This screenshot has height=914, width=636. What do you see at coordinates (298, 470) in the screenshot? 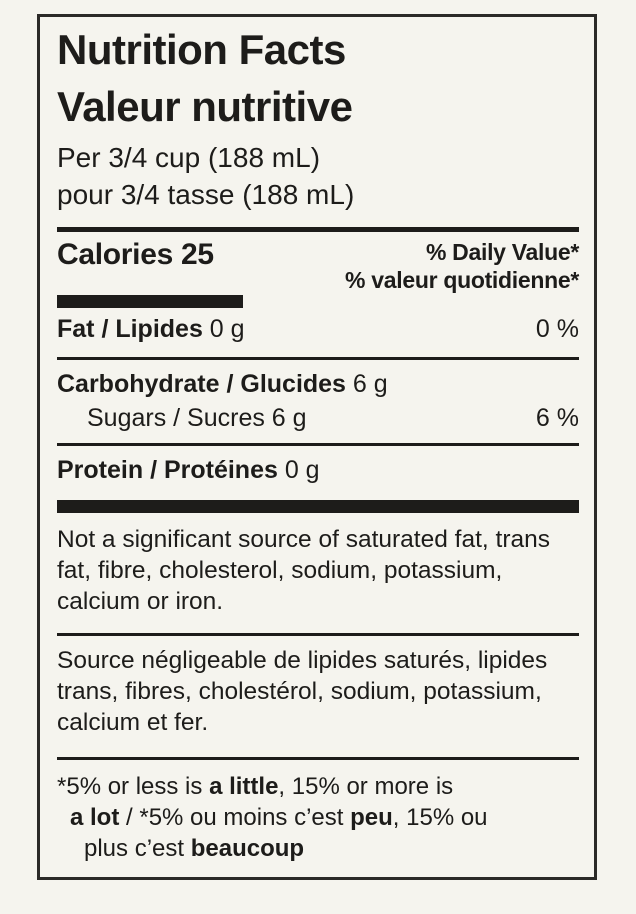
I see `nutrient-amount-protein: 0 g` at bounding box center [298, 470].